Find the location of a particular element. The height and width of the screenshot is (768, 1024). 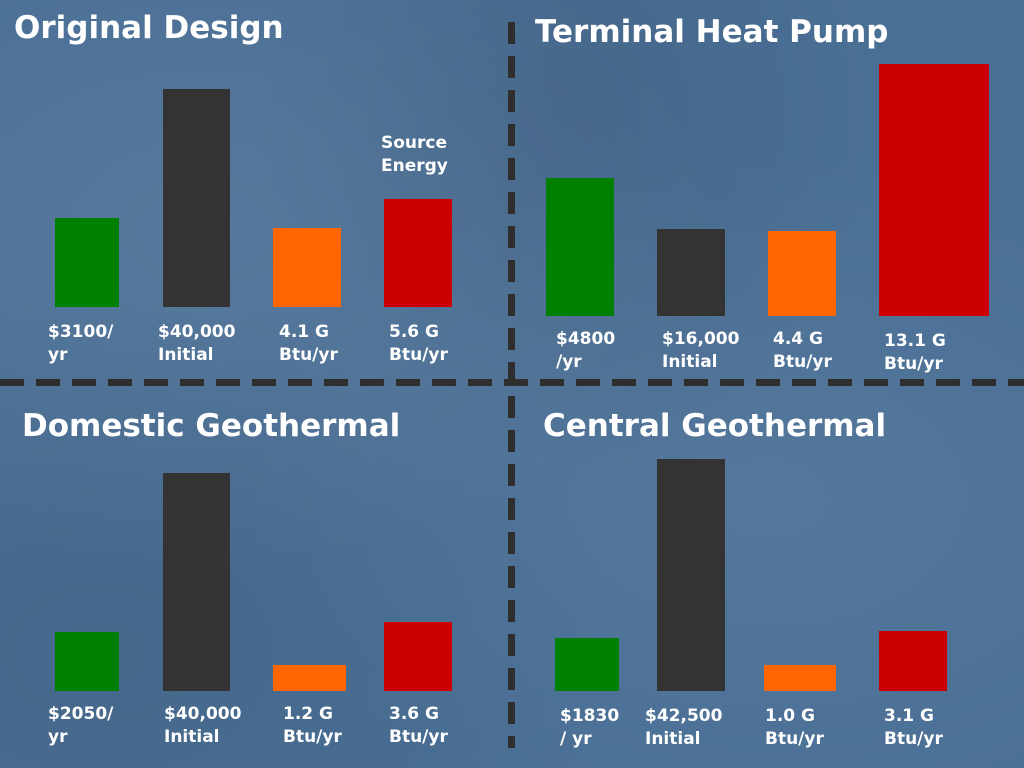

bar-label-site-energy: 4.4 G Btu/yr is located at coordinates (802, 350).